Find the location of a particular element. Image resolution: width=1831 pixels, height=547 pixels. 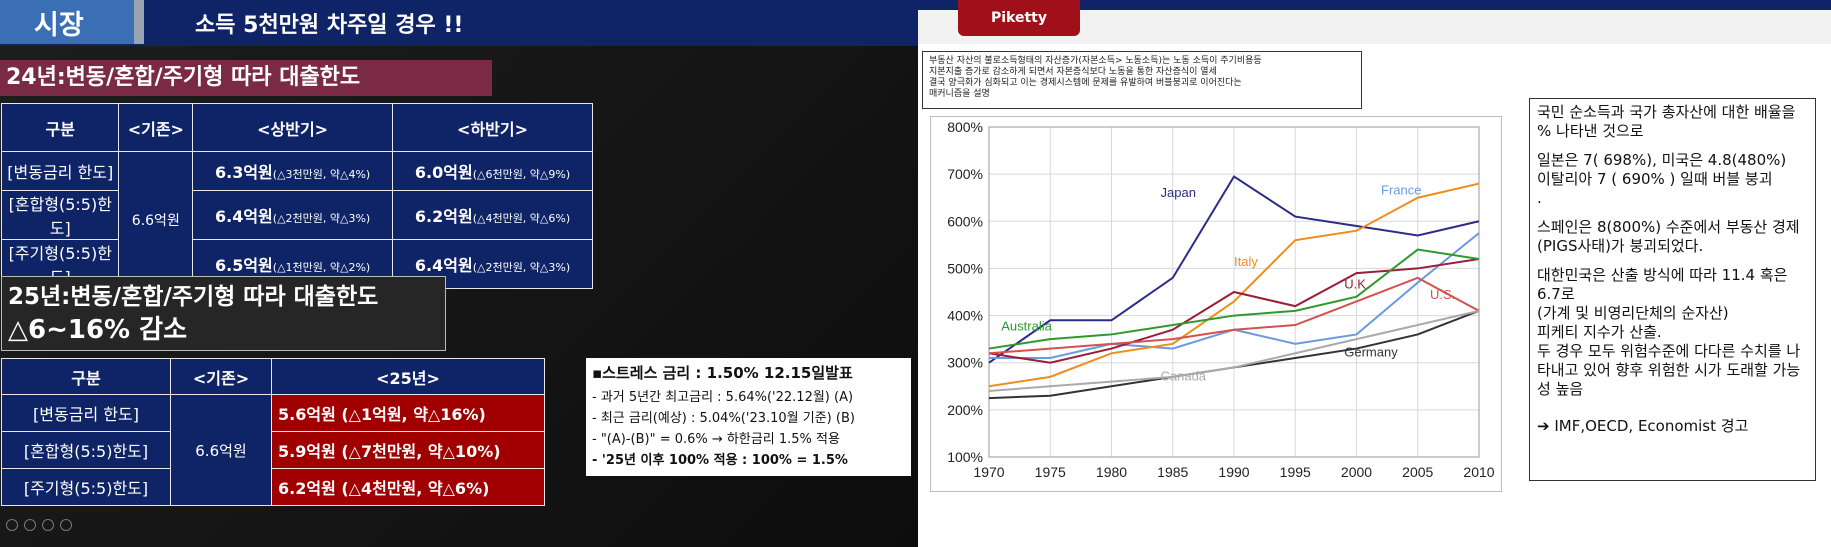

t1-cell: 6.4억원(△2천만원, 약△3%) is located at coordinates (293, 215).